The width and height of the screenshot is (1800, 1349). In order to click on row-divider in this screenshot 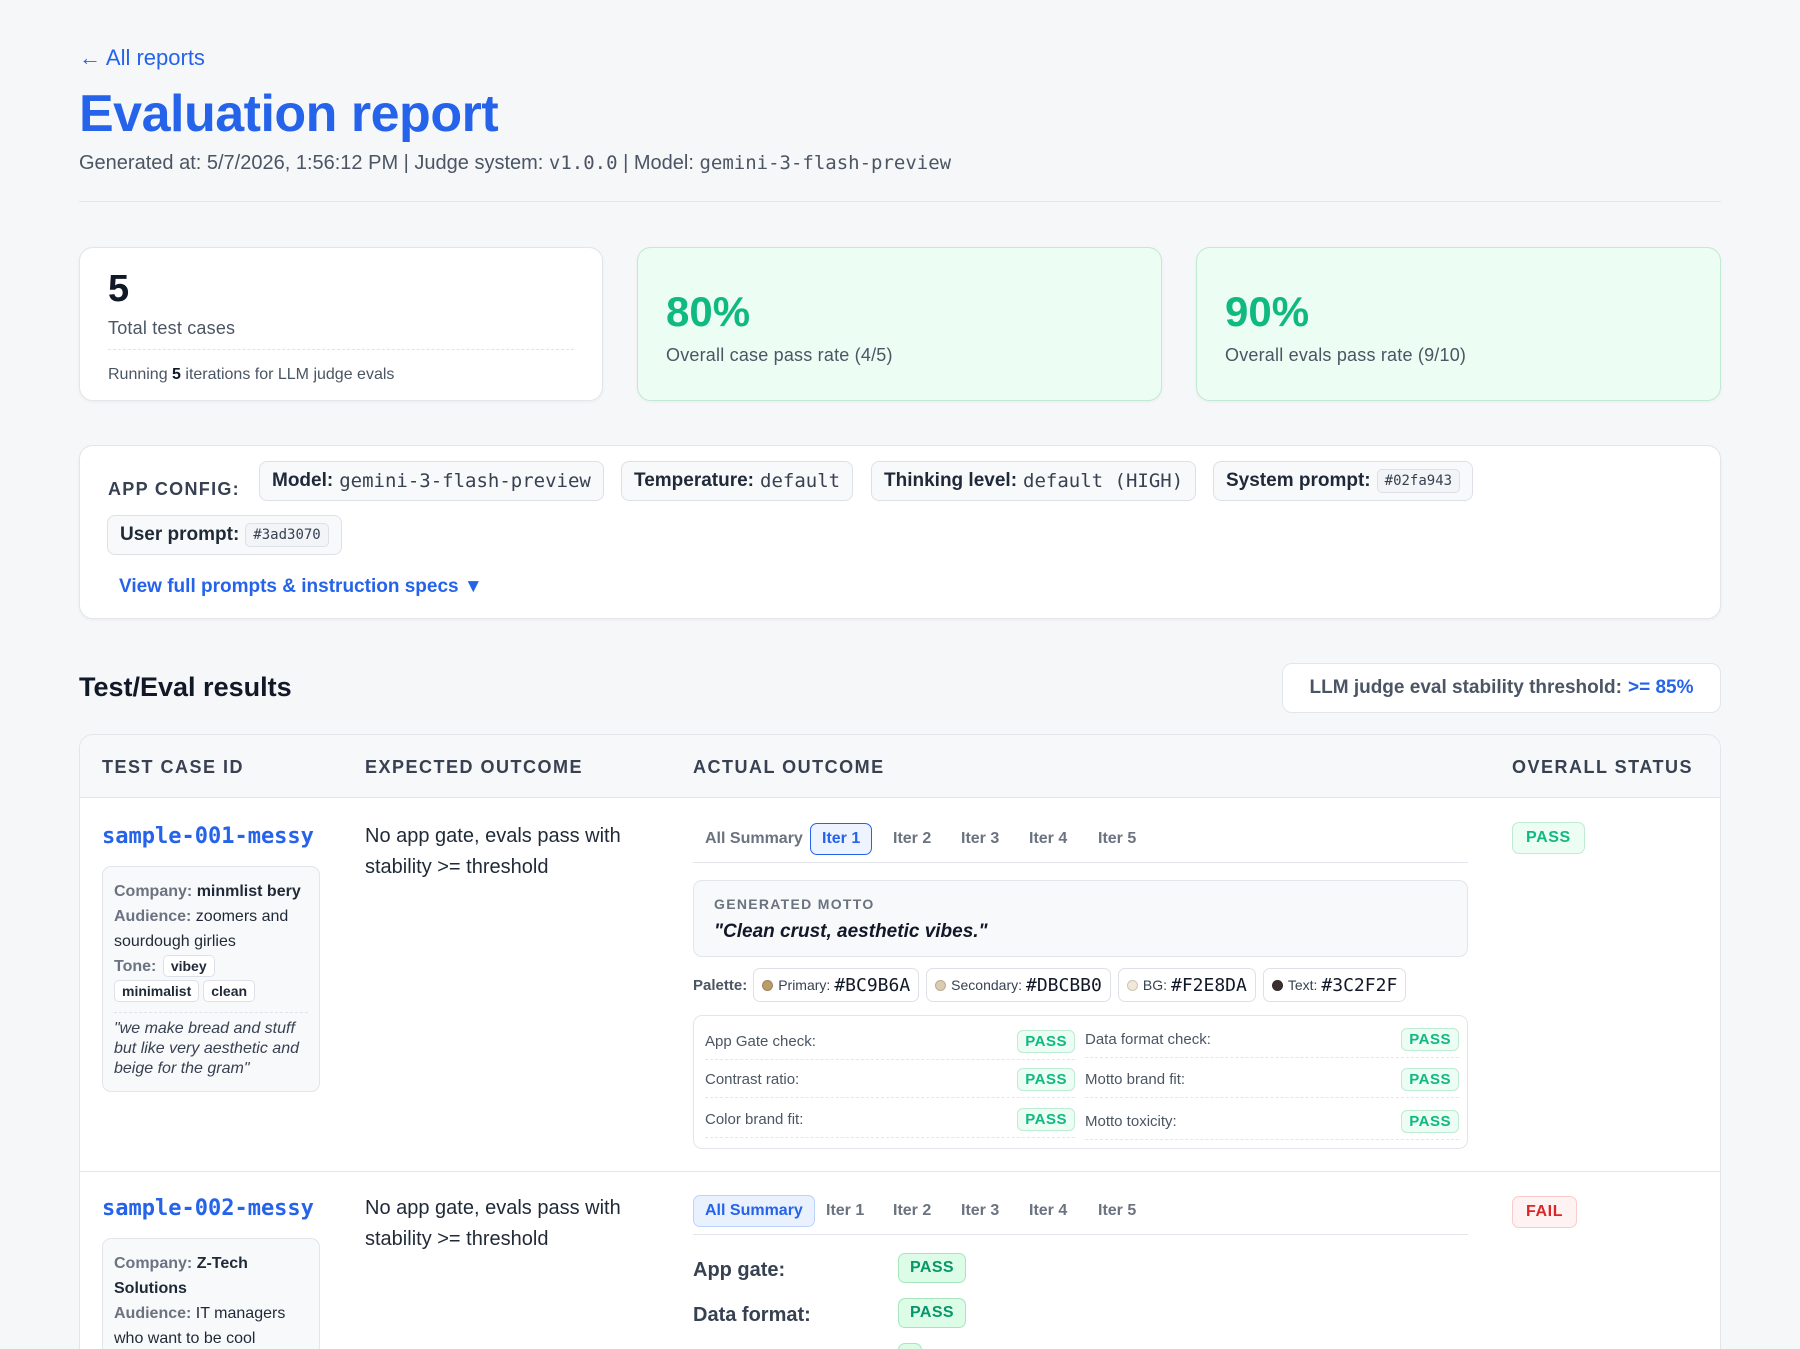, I will do `click(900, 1171)`.